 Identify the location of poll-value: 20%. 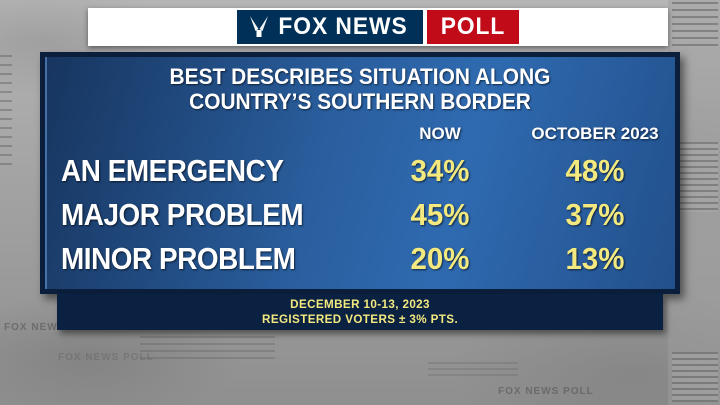
(440, 258).